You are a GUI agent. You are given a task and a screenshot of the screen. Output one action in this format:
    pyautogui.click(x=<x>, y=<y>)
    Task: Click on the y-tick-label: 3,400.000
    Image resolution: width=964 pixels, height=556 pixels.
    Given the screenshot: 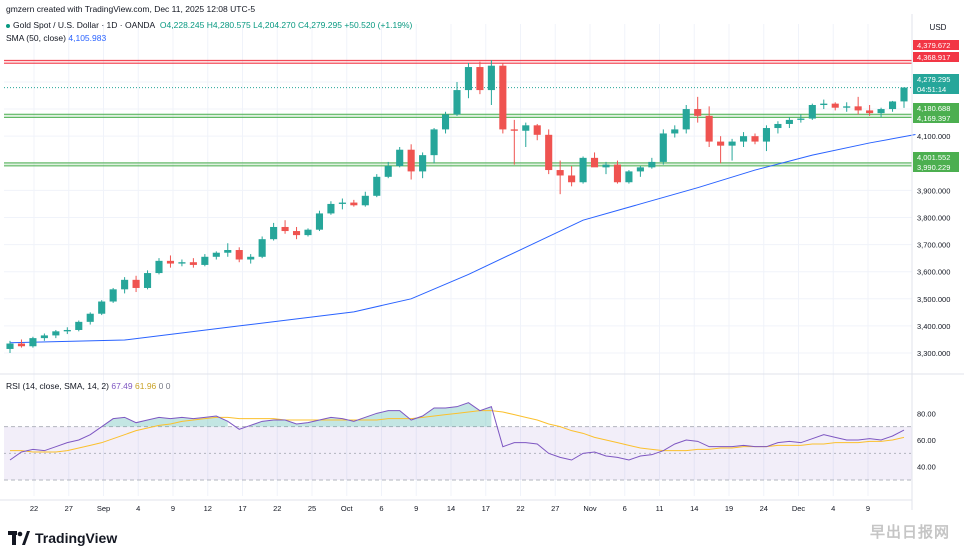 What is the action you would take?
    pyautogui.click(x=933, y=326)
    